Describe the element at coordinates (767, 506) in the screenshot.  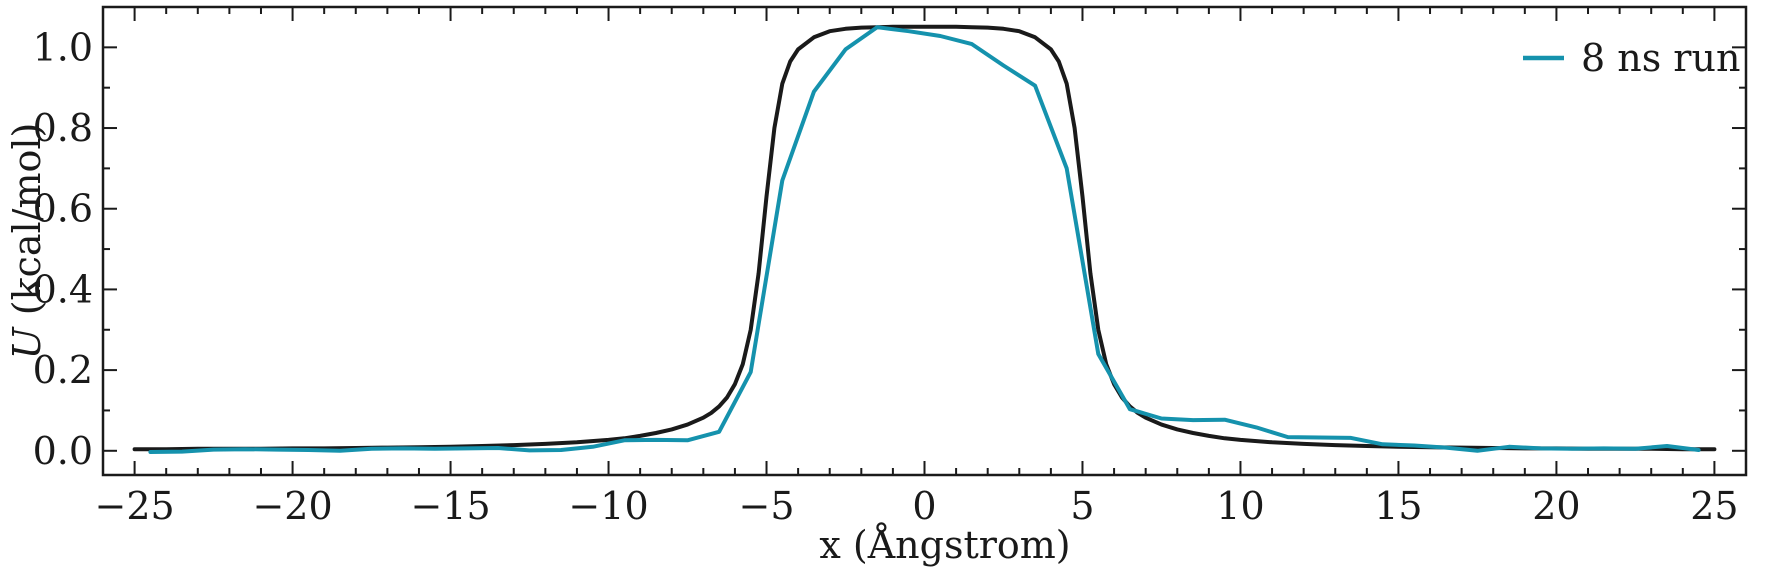
I see `x-tick-label: −5` at that location.